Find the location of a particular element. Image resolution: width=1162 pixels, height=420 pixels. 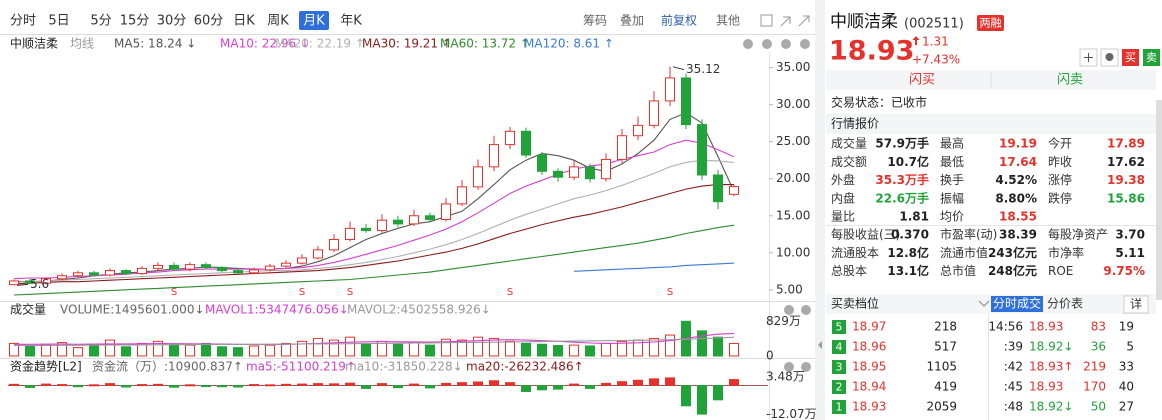

period-tab: 月K is located at coordinates (314, 21).